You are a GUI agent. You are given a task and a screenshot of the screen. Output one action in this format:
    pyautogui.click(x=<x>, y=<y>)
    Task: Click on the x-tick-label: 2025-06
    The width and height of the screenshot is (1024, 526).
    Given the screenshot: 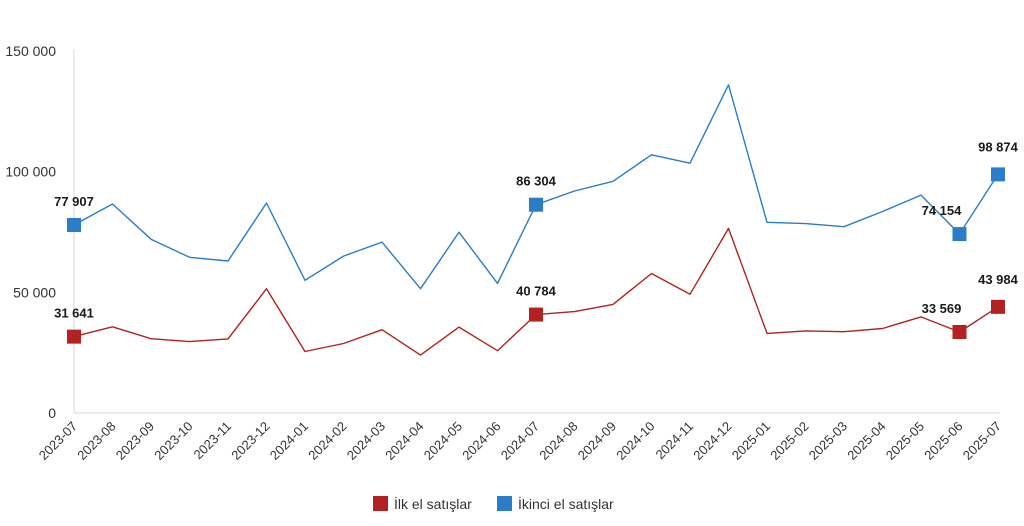 What is the action you would take?
    pyautogui.click(x=943, y=441)
    